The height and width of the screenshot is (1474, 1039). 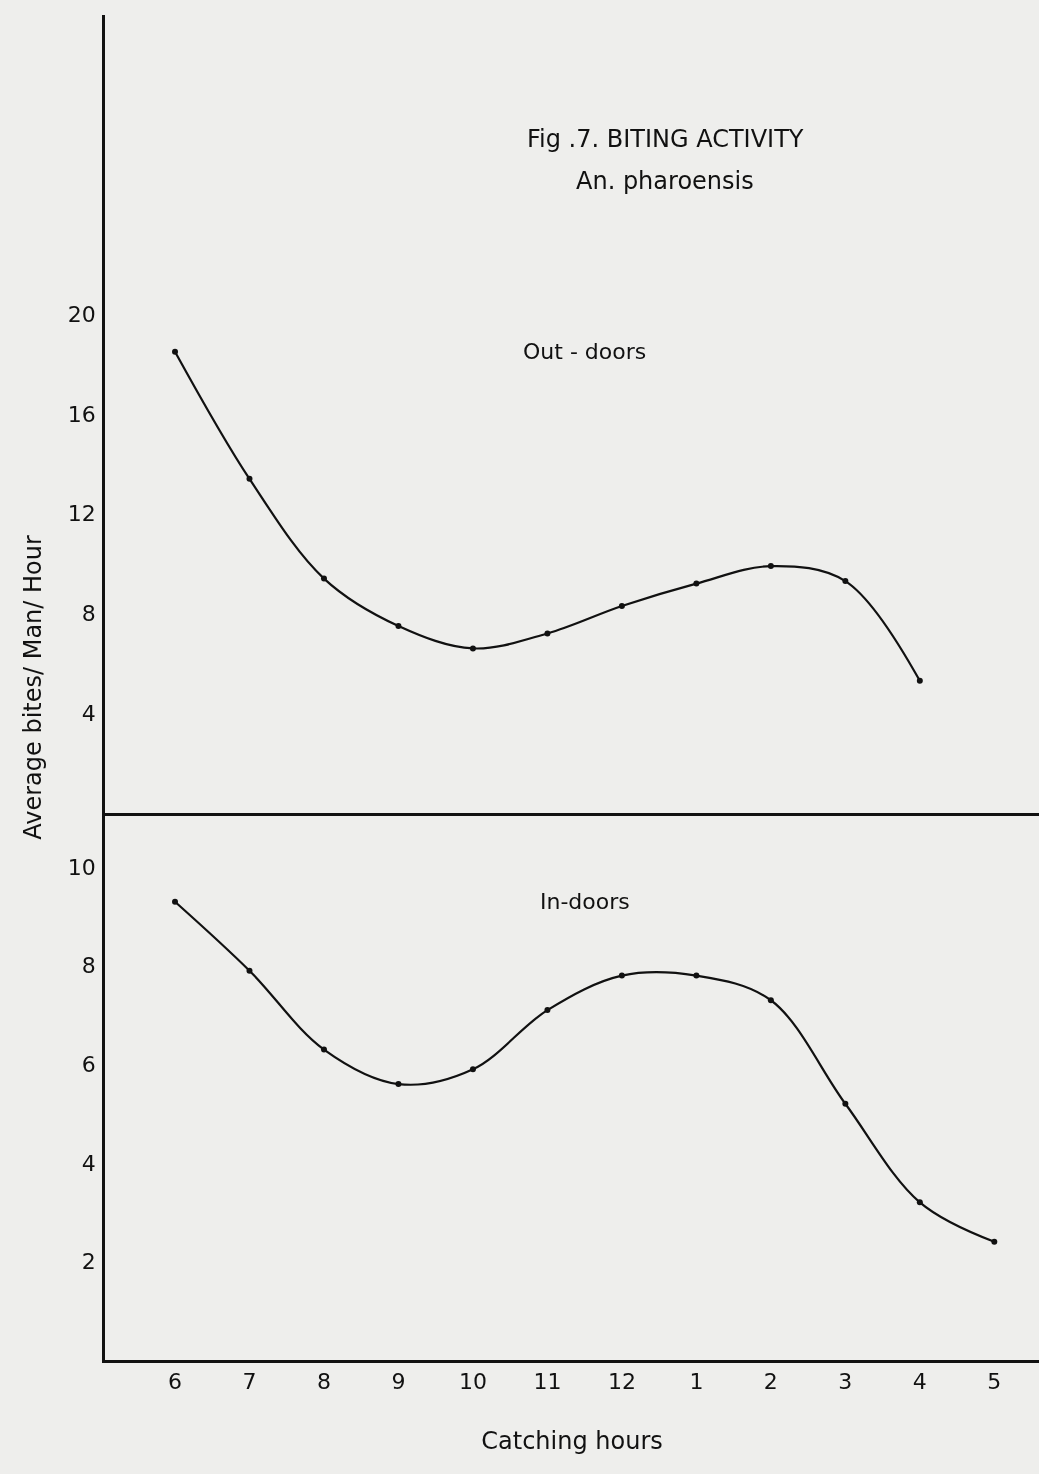 What do you see at coordinates (621, 1382) in the screenshot?
I see `x-tick-label: 12` at bounding box center [621, 1382].